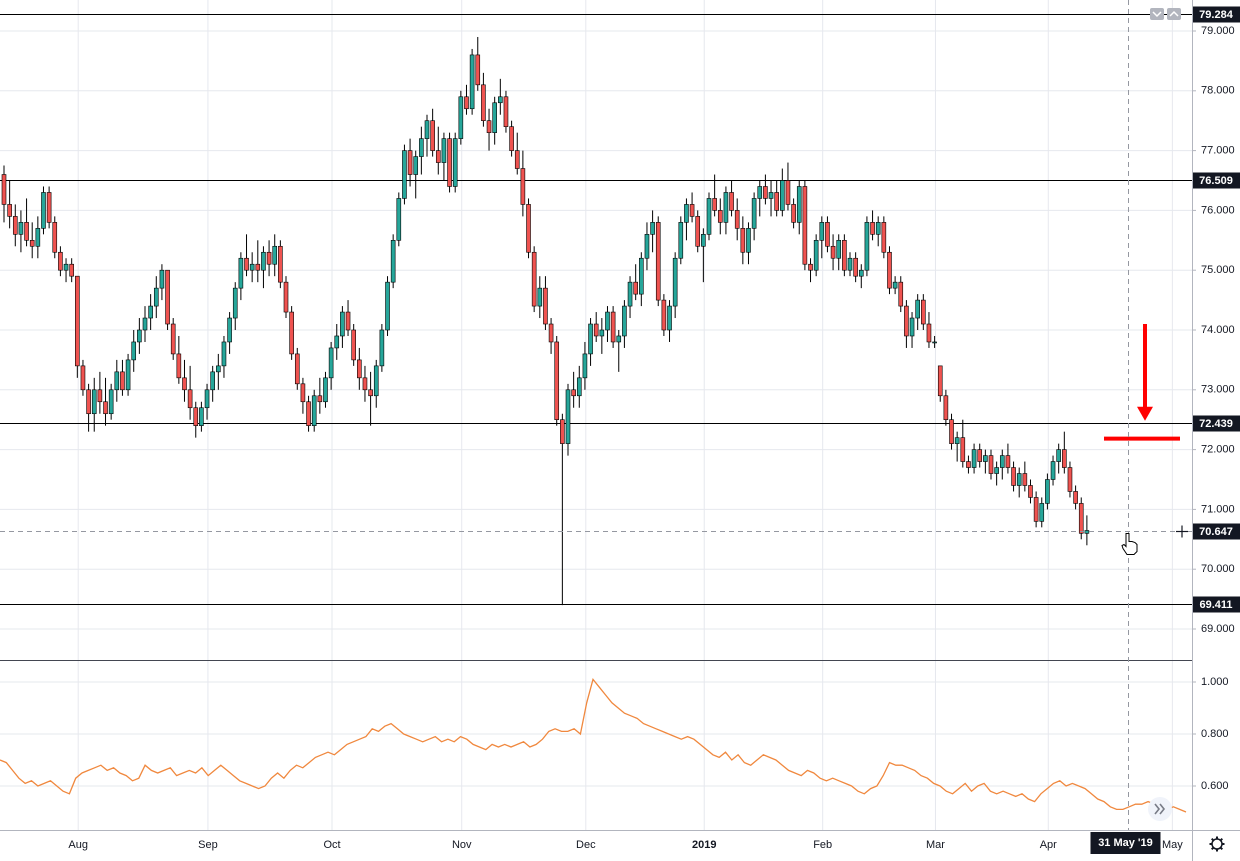  I want to click on minimize-pane-icon, so click(1157, 14).